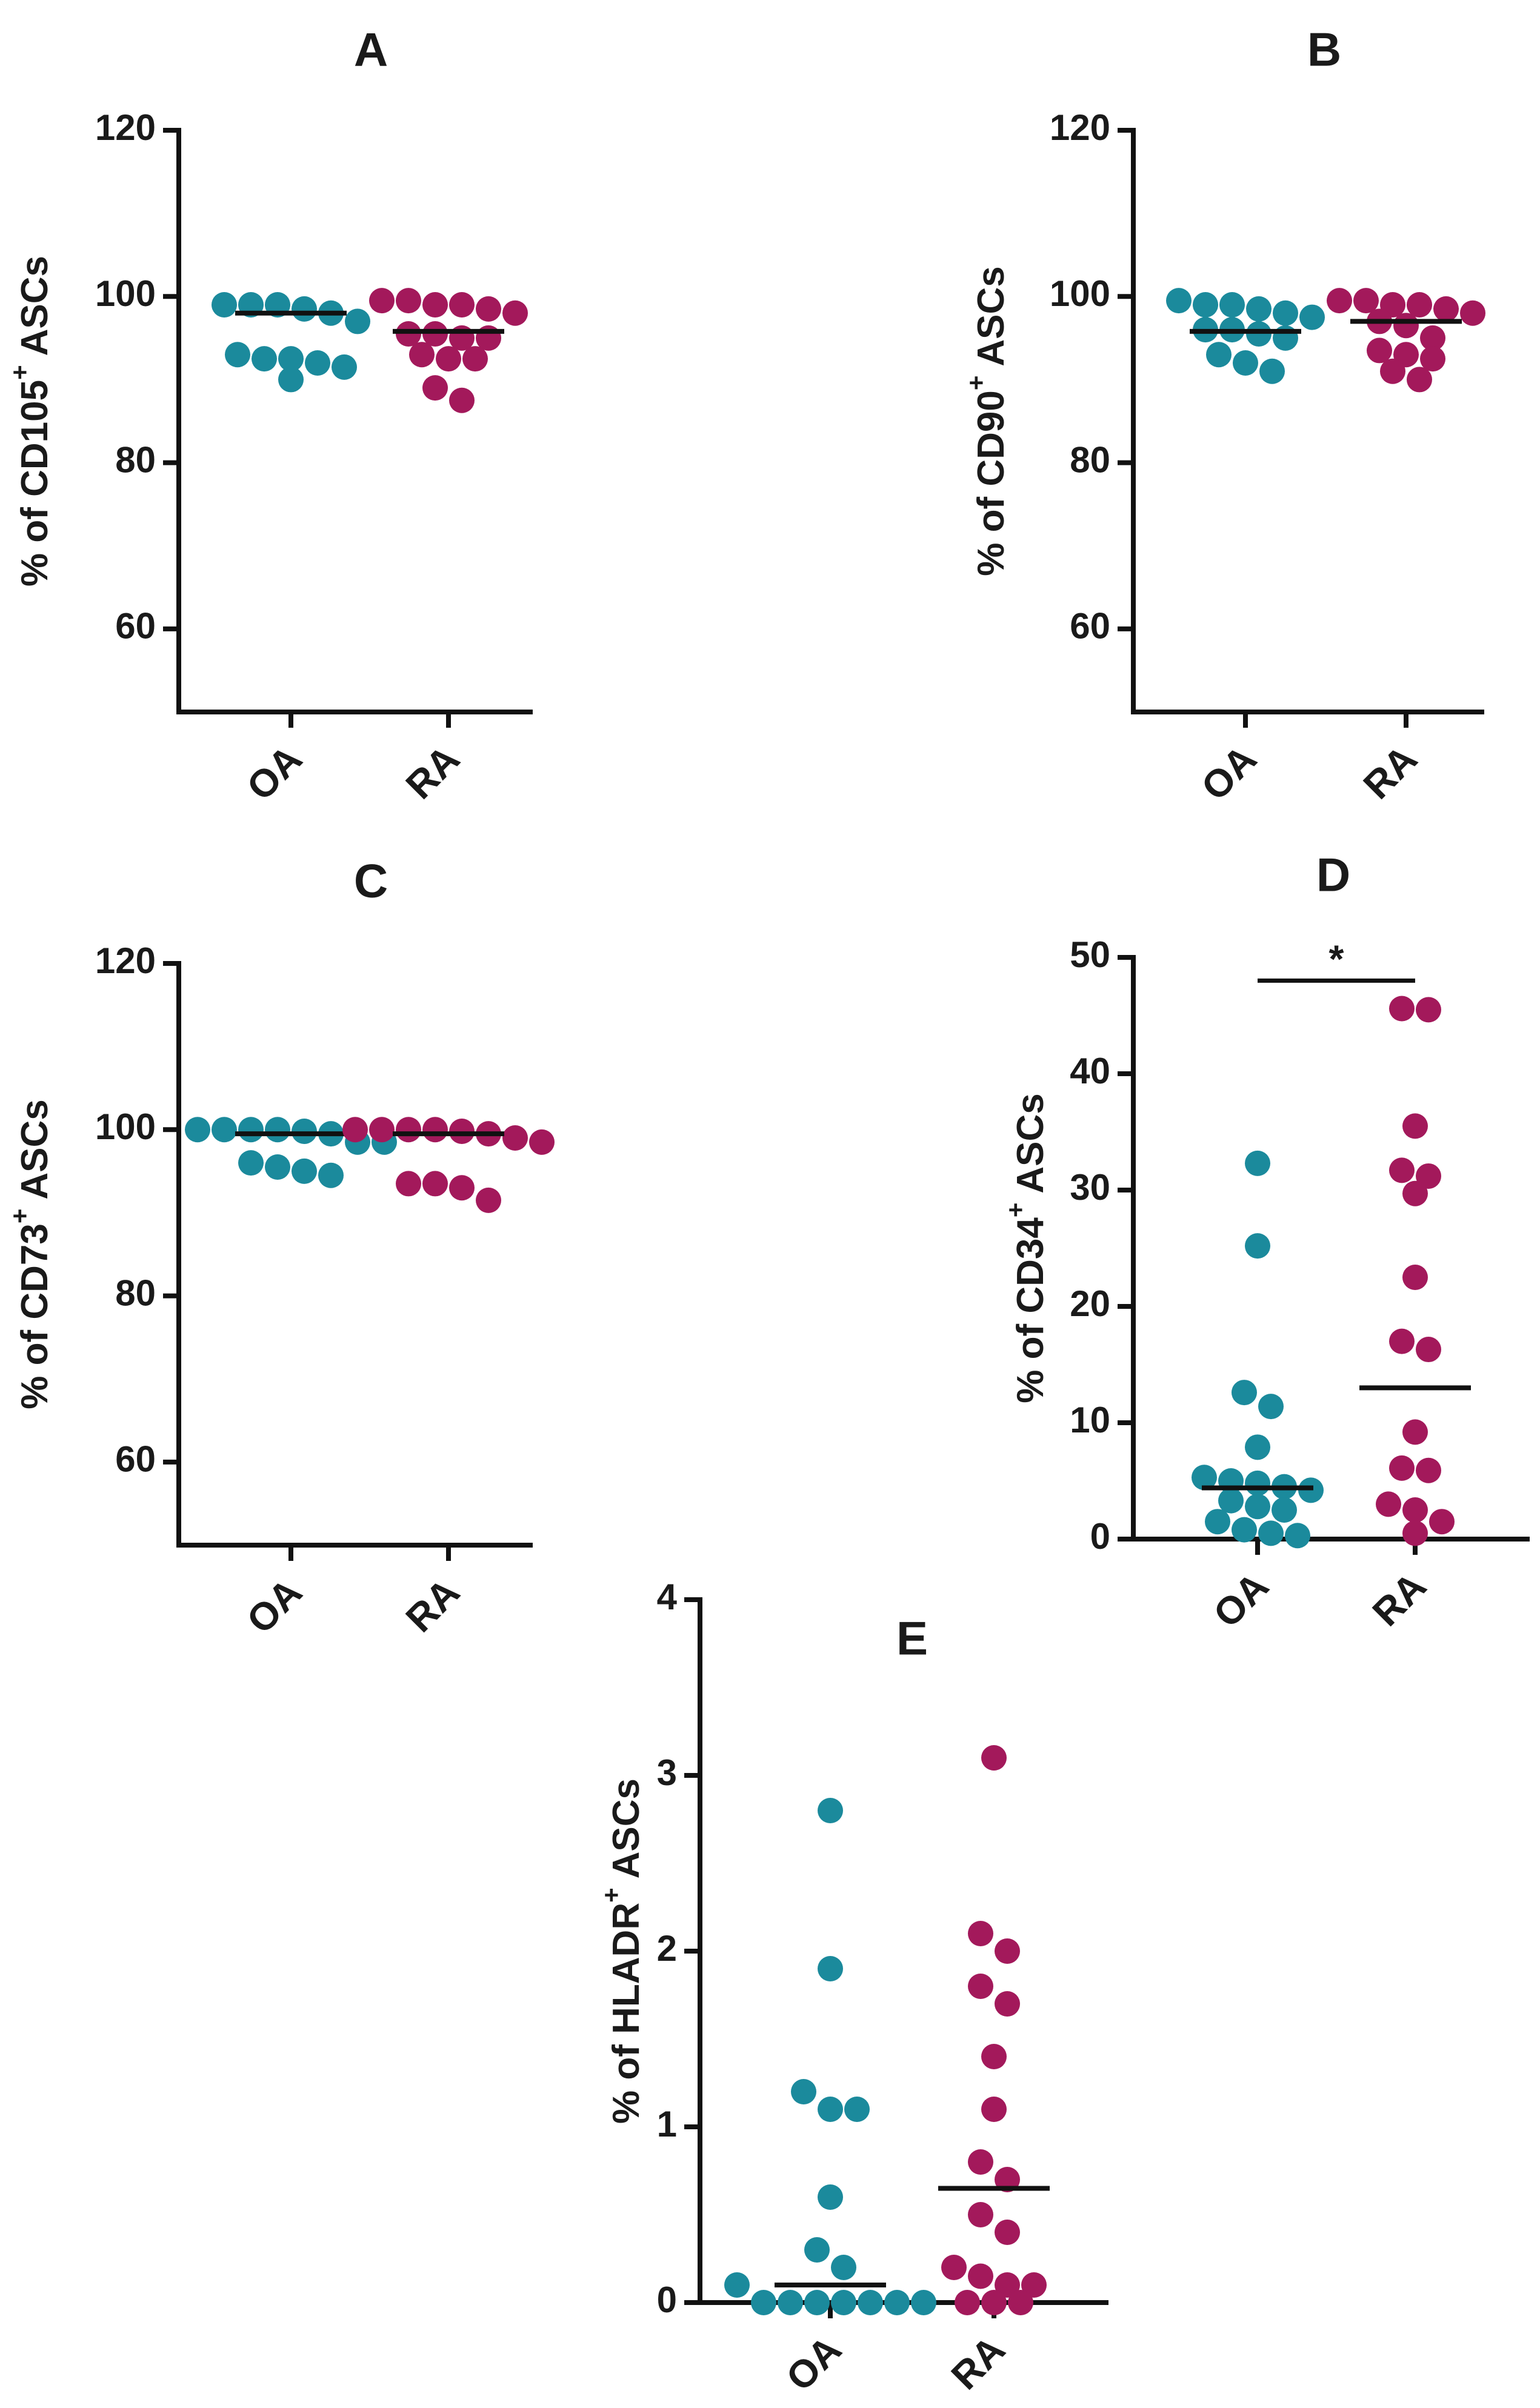  What do you see at coordinates (1090, 1303) in the screenshot?
I see `y-tick-label: 20` at bounding box center [1090, 1303].